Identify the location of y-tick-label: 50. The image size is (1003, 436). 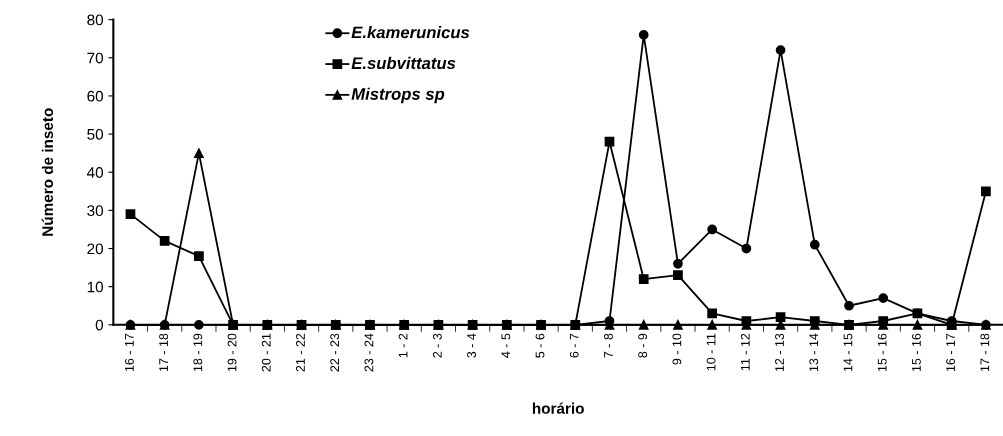
(95, 134).